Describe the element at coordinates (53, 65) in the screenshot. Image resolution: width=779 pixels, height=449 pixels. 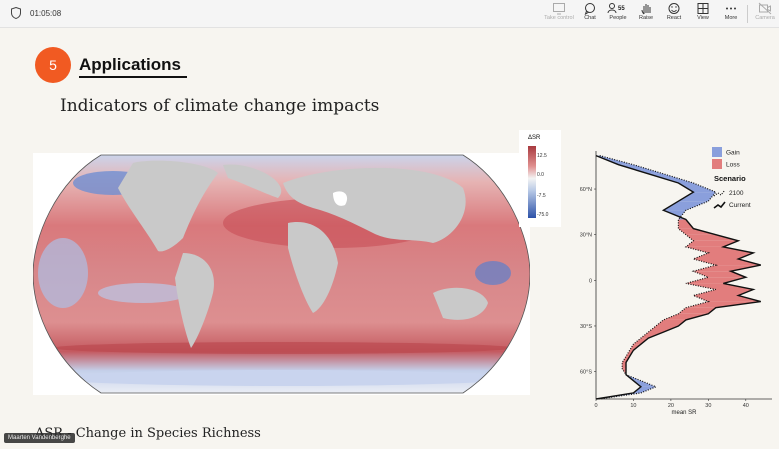
I see `section-number-badge: 5` at that location.